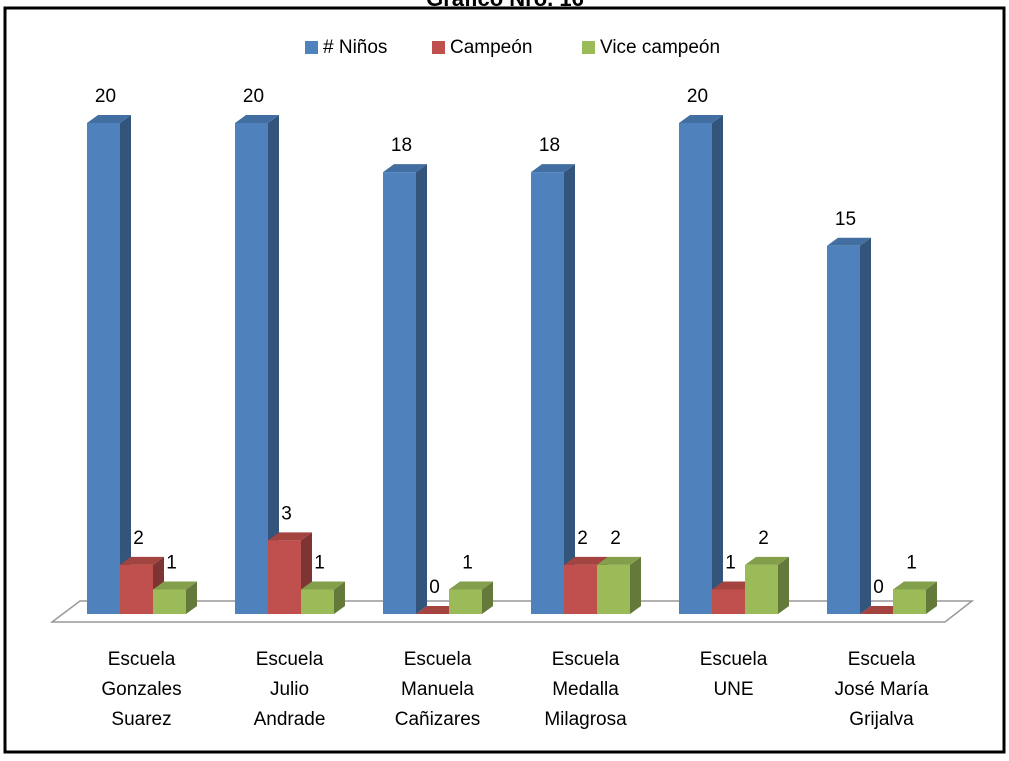  Describe the element at coordinates (286, 513) in the screenshot. I see `data-label: 3` at that location.